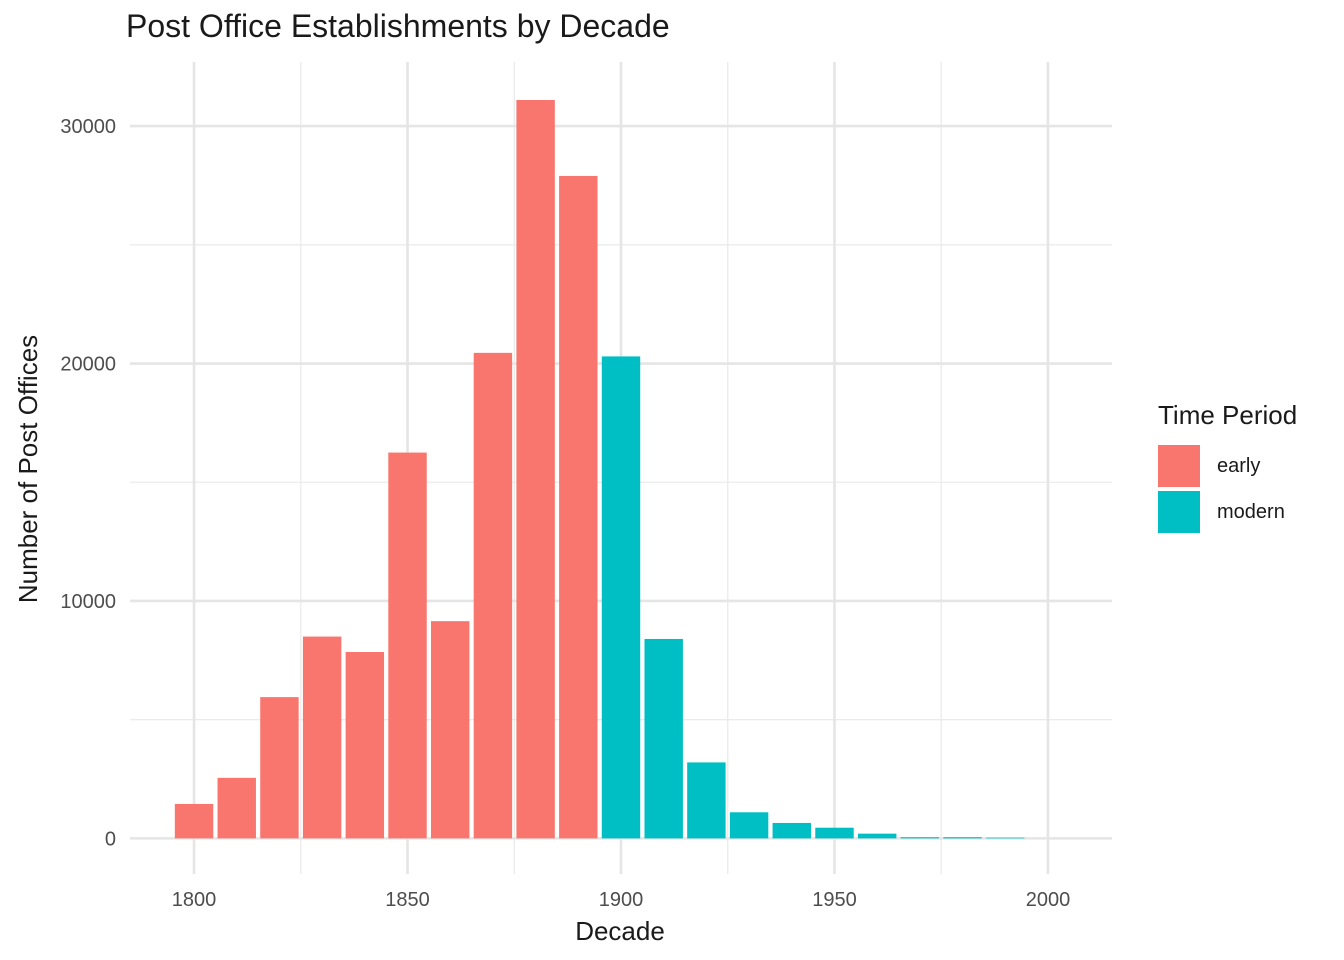  Describe the element at coordinates (28, 469) in the screenshot. I see `y-axis-label: Number of Post Offices` at that location.